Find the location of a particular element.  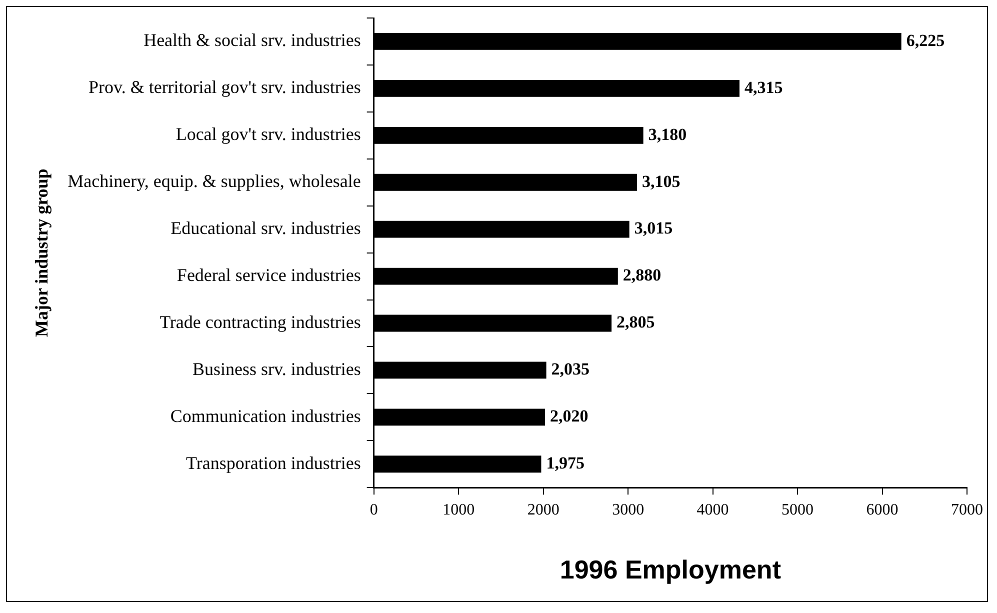

data-label: 2,035 is located at coordinates (570, 369).